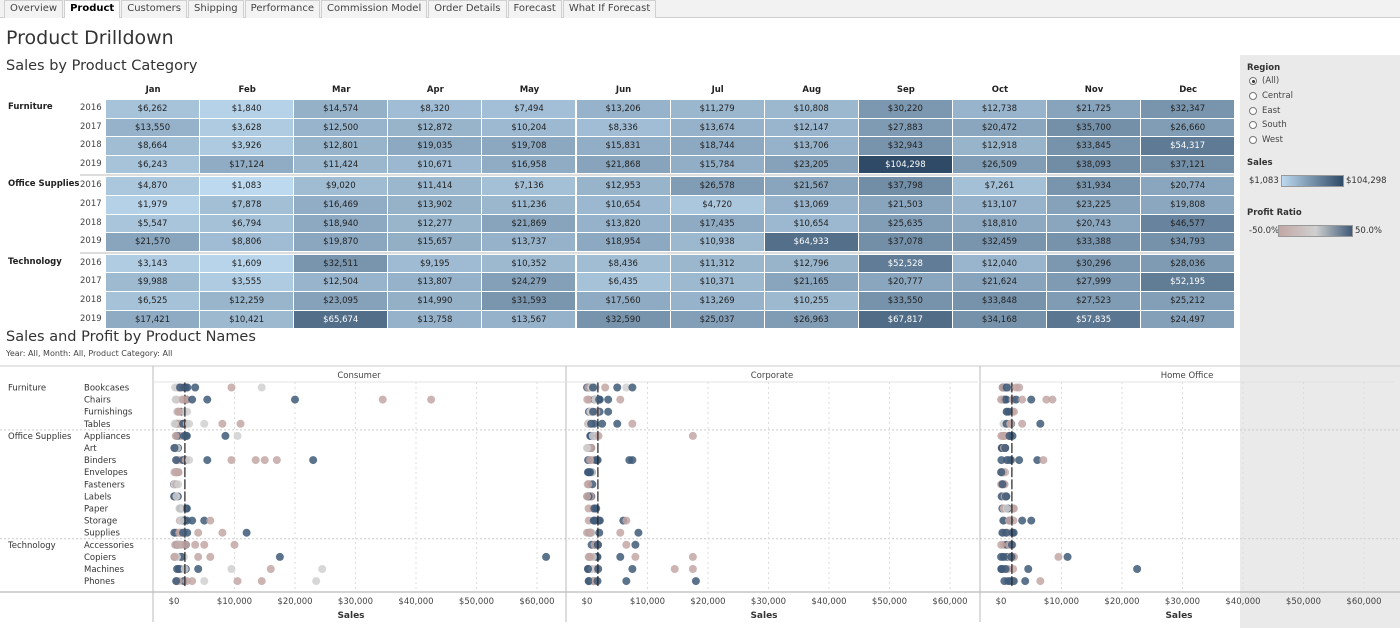  I want to click on heatmap-cell: $10,421, so click(247, 320).